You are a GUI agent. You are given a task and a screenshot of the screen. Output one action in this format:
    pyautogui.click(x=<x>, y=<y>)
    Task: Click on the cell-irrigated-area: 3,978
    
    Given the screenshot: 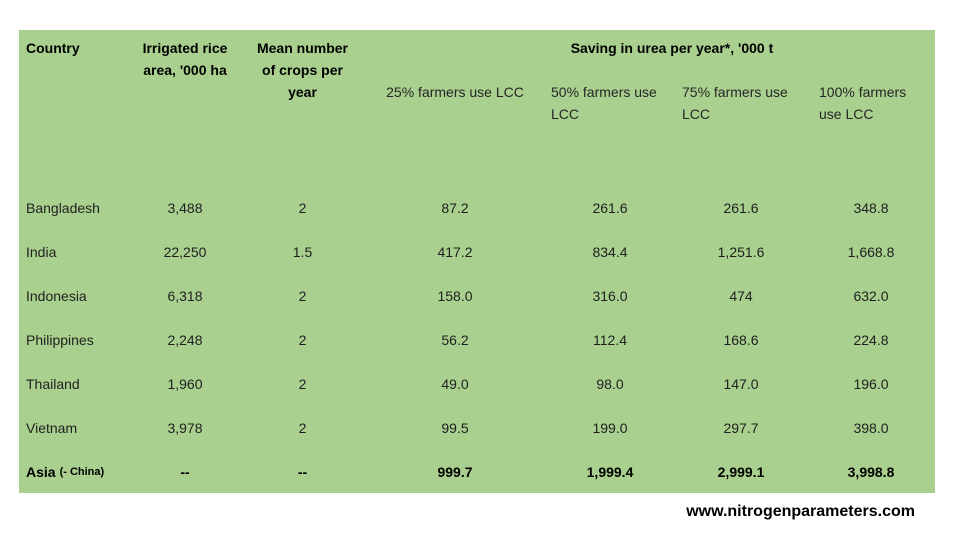 What is the action you would take?
    pyautogui.click(x=185, y=428)
    